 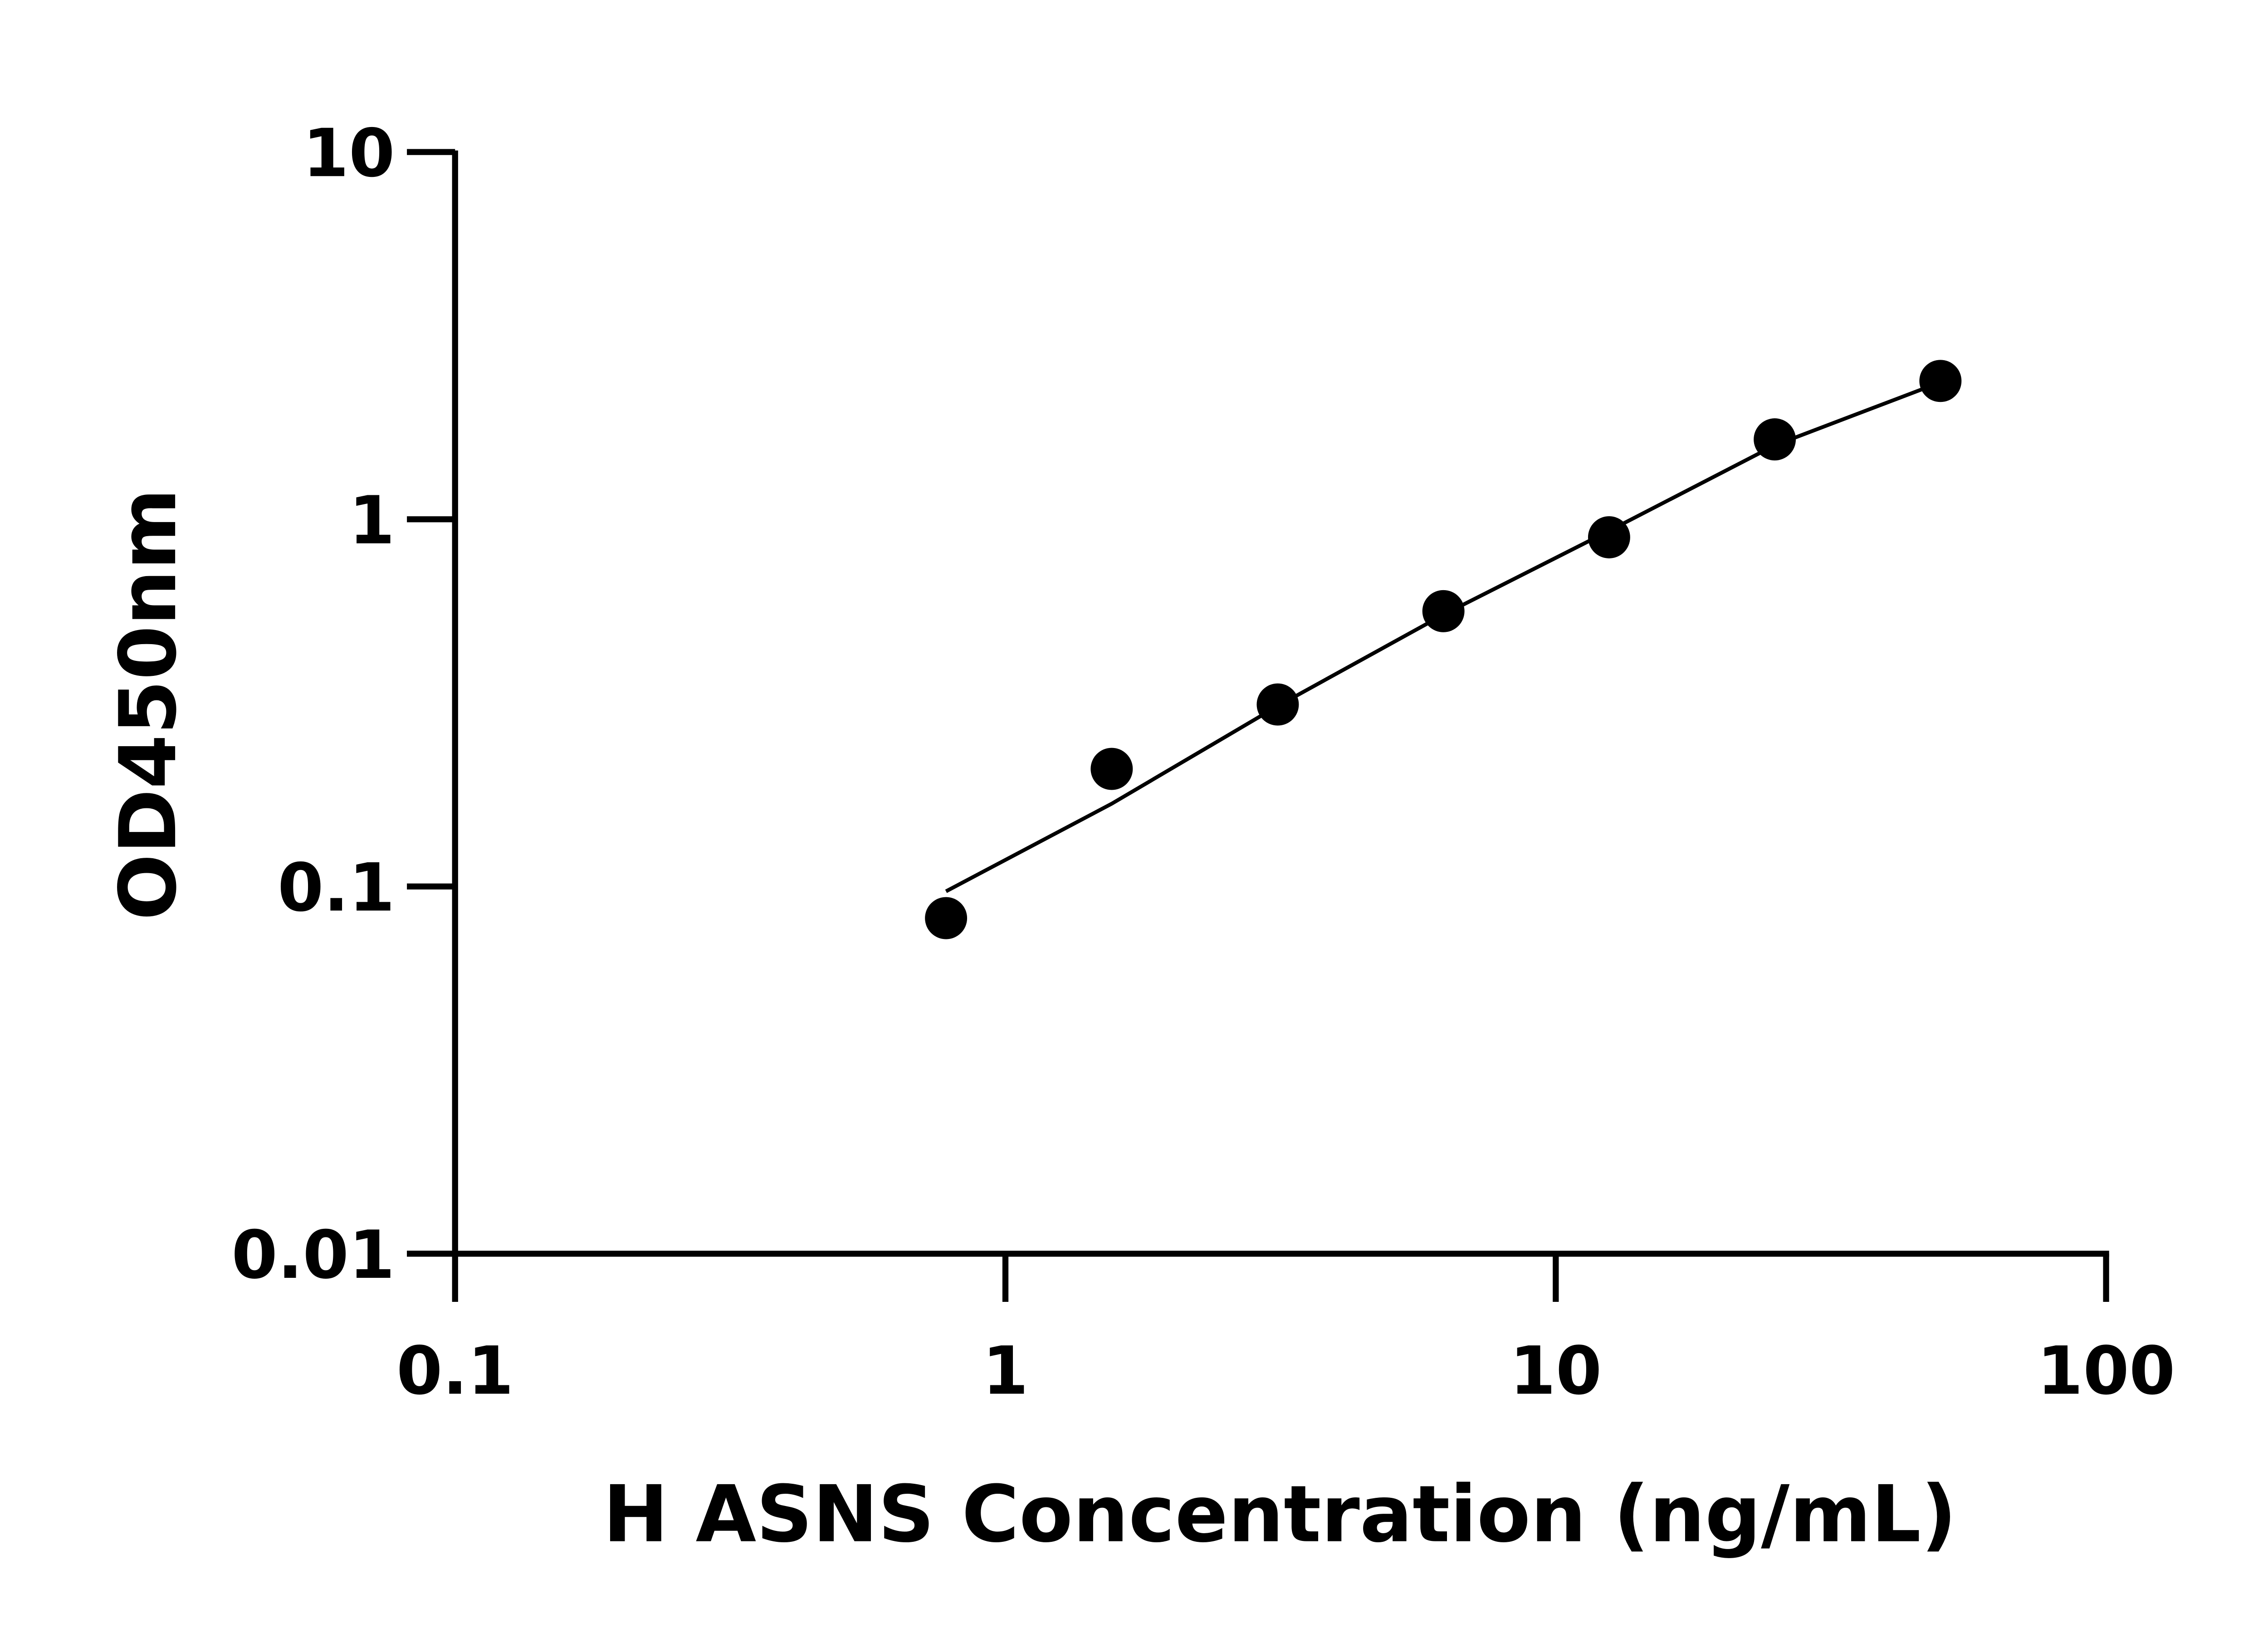 I want to click on y-tick-label: 10, so click(x=349, y=153).